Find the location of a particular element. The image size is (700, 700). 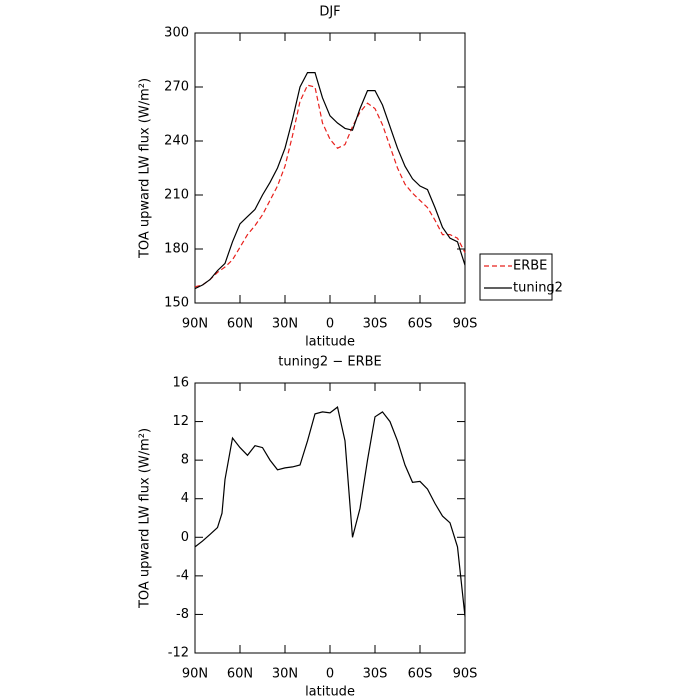

legend-box is located at coordinates (516, 277).